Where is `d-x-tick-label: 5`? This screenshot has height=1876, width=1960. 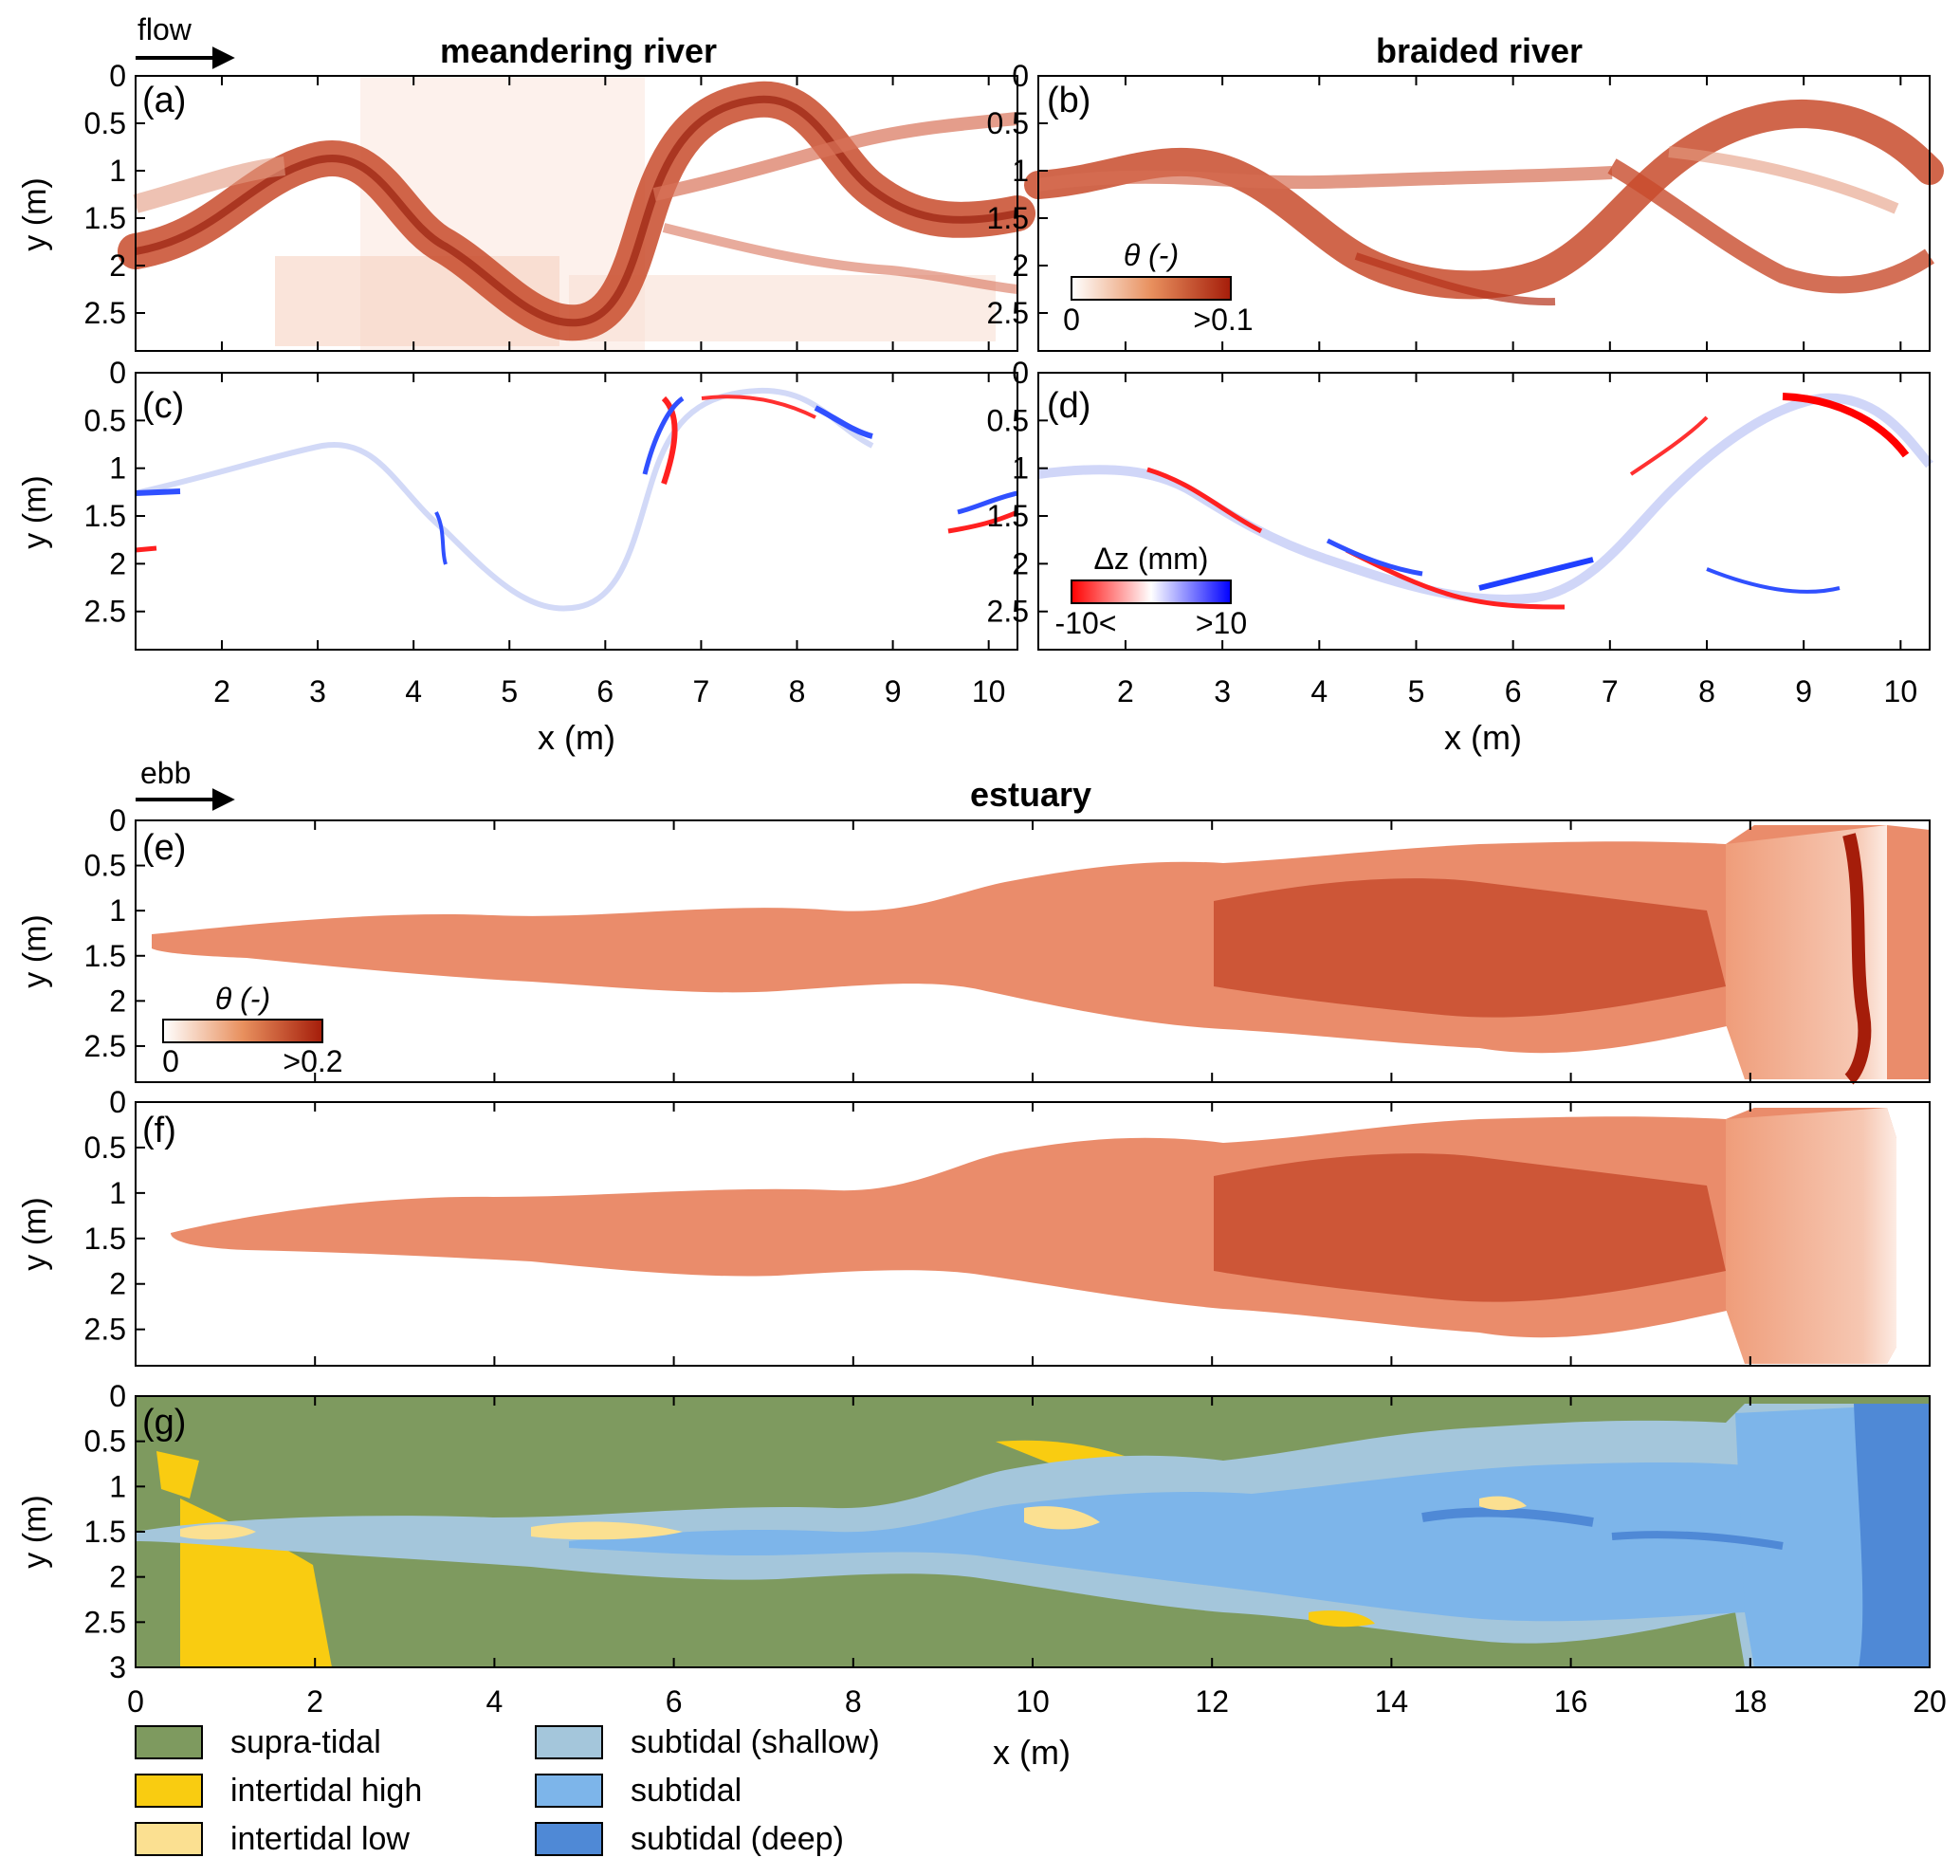
d-x-tick-label: 5 is located at coordinates (1416, 691).